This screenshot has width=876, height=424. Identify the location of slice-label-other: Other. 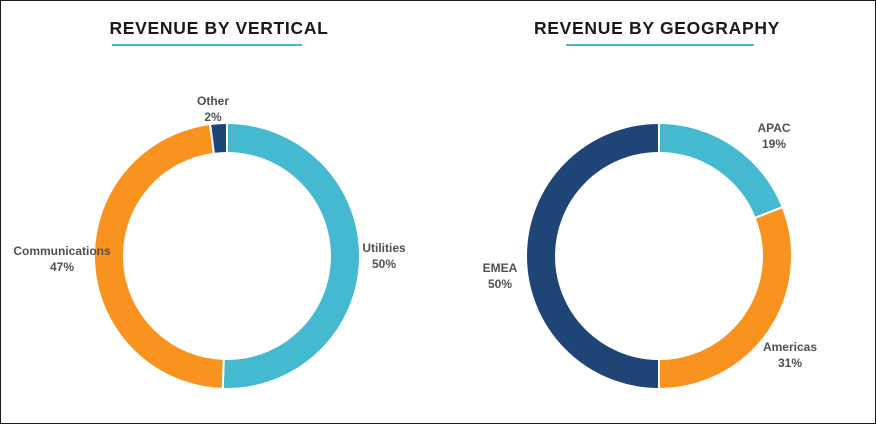
(213, 101).